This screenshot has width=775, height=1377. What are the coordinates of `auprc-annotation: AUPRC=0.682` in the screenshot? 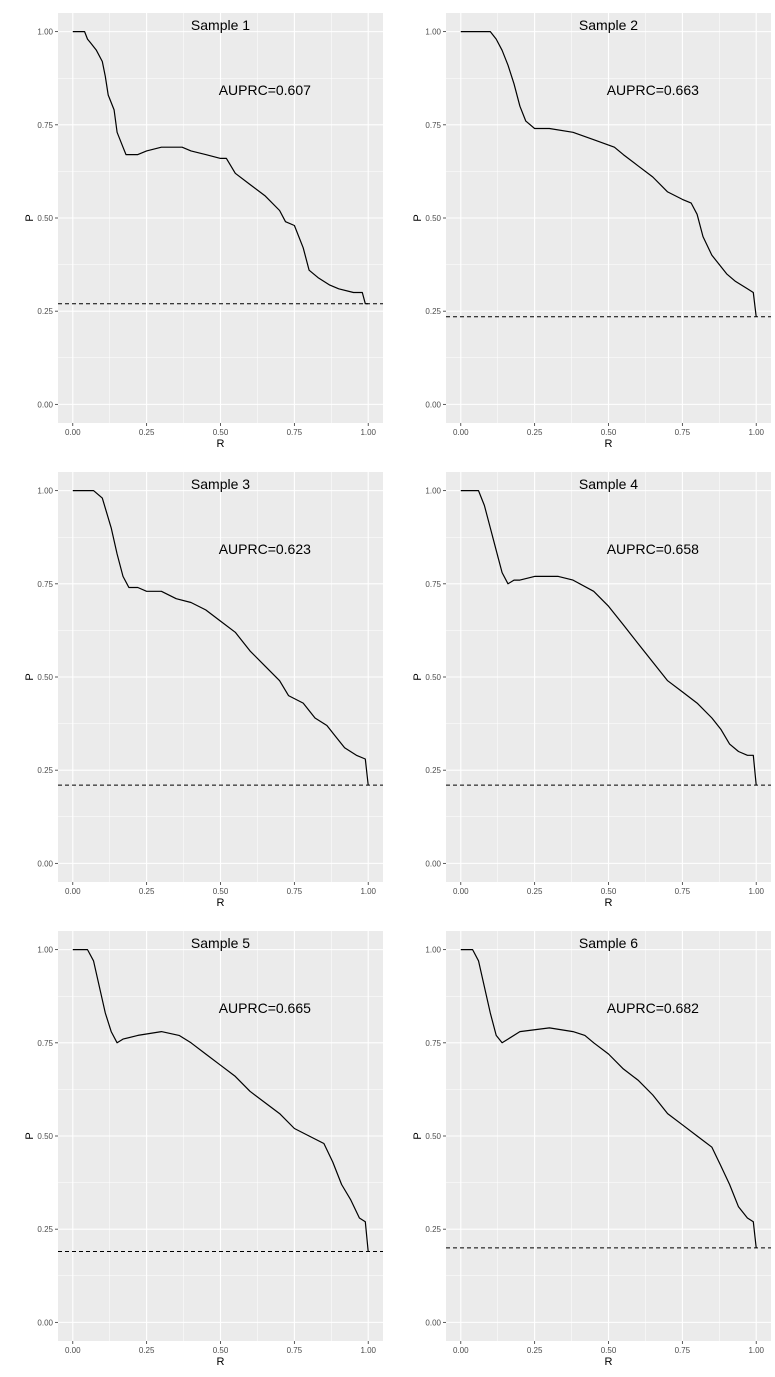 It's located at (653, 1008).